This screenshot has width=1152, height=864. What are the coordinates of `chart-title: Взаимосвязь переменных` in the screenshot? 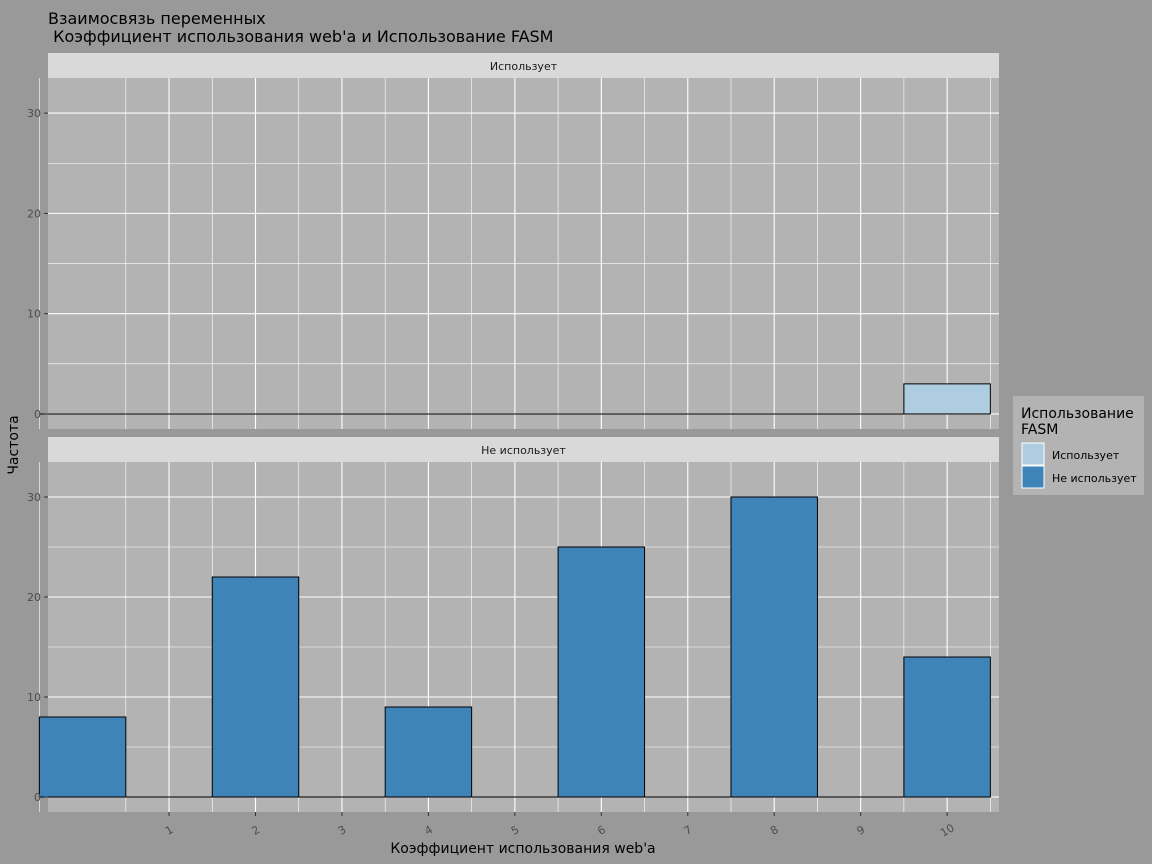 It's located at (157, 18).